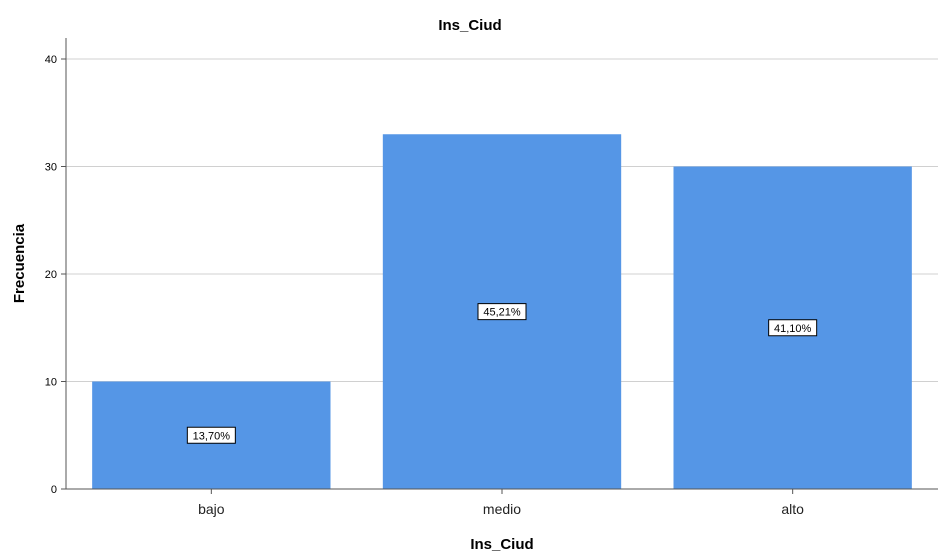 The image size is (940, 556). I want to click on x-axis-title: Ins_Ciud, so click(501, 544).